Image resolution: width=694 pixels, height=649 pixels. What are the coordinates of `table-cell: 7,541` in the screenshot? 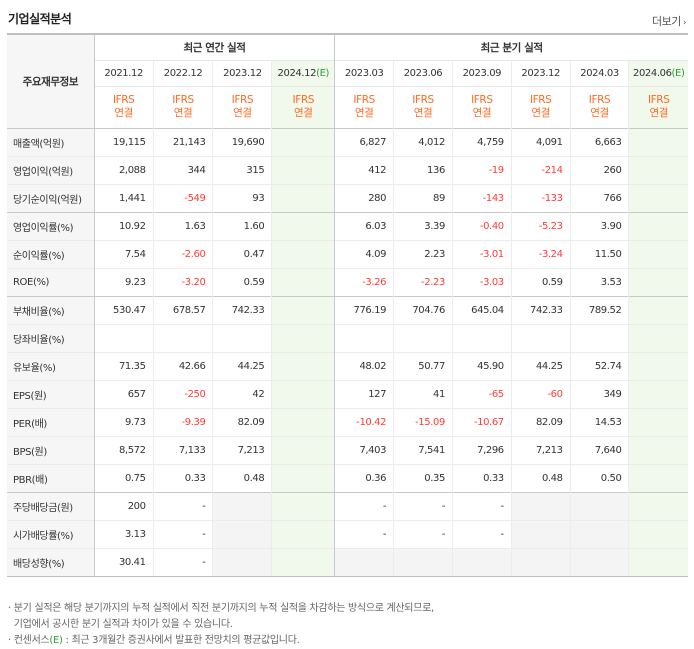 It's located at (423, 449).